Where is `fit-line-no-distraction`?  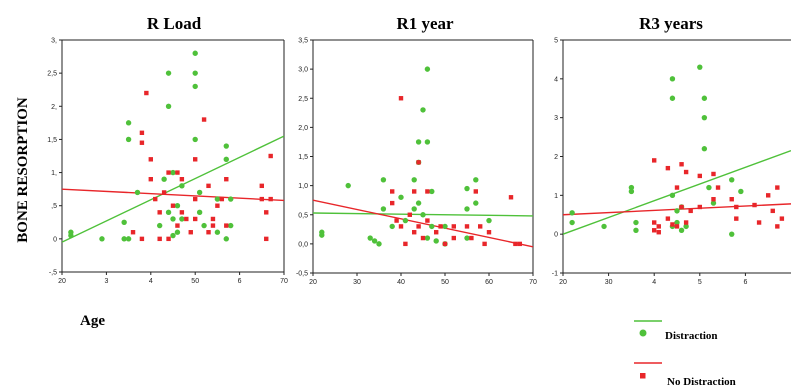
fit-line-no-distraction is located at coordinates (173, 195).